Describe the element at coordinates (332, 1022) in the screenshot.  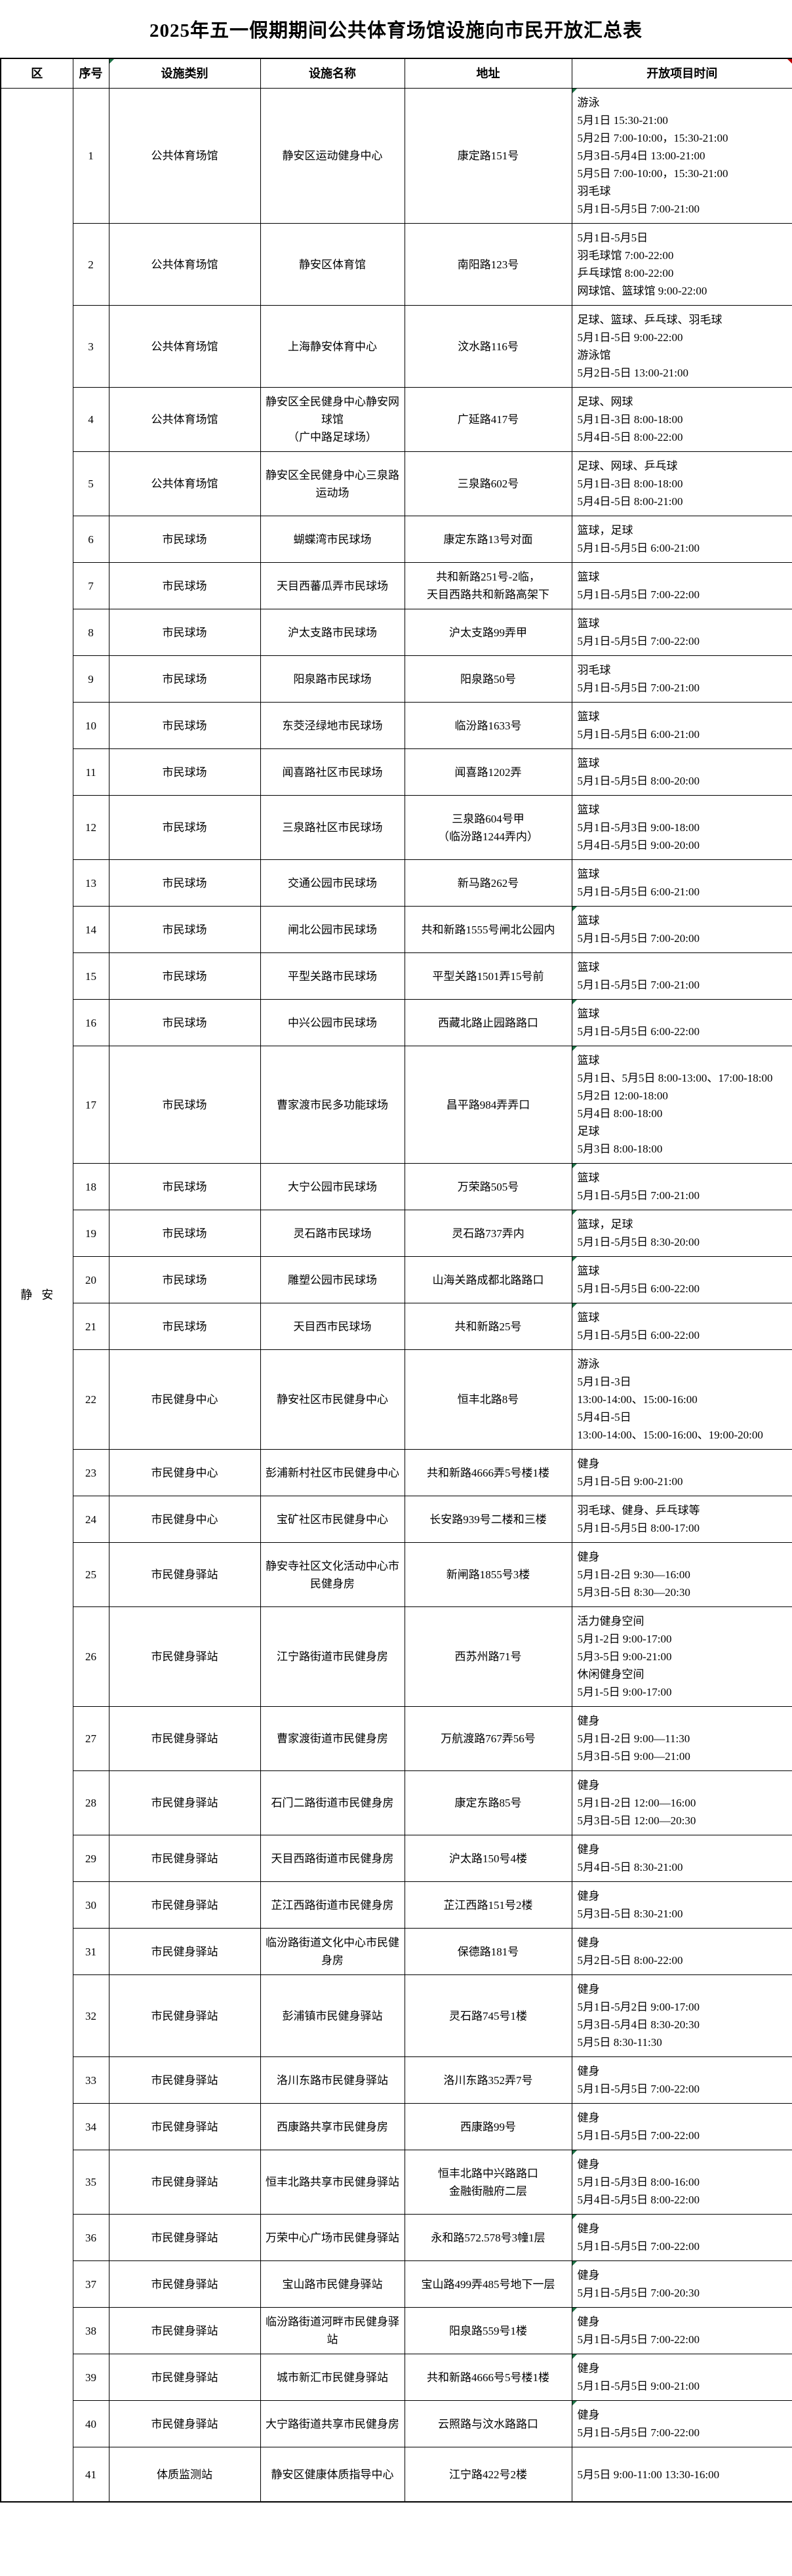
I see `facility-name-cell: 中兴公园市民球场` at that location.